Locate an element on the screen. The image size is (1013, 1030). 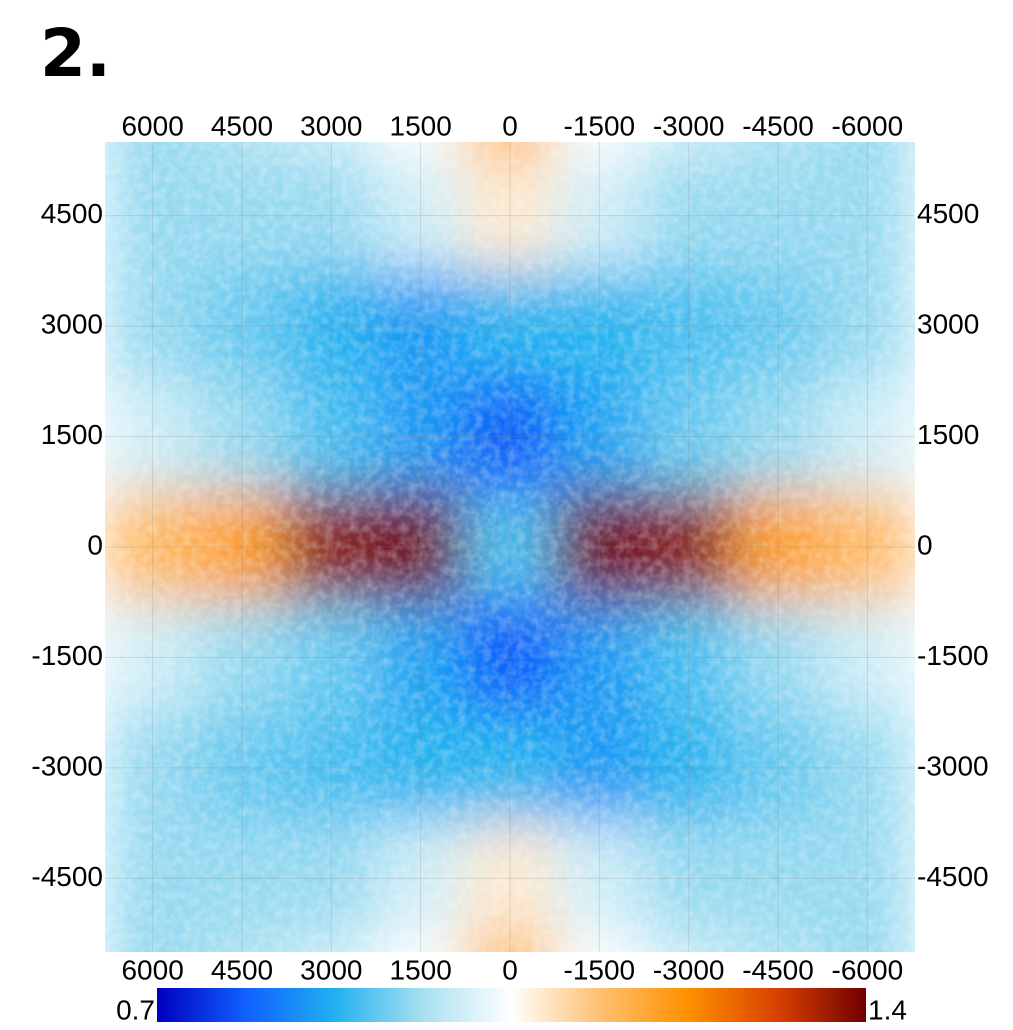
colorbar is located at coordinates (511, 1005).